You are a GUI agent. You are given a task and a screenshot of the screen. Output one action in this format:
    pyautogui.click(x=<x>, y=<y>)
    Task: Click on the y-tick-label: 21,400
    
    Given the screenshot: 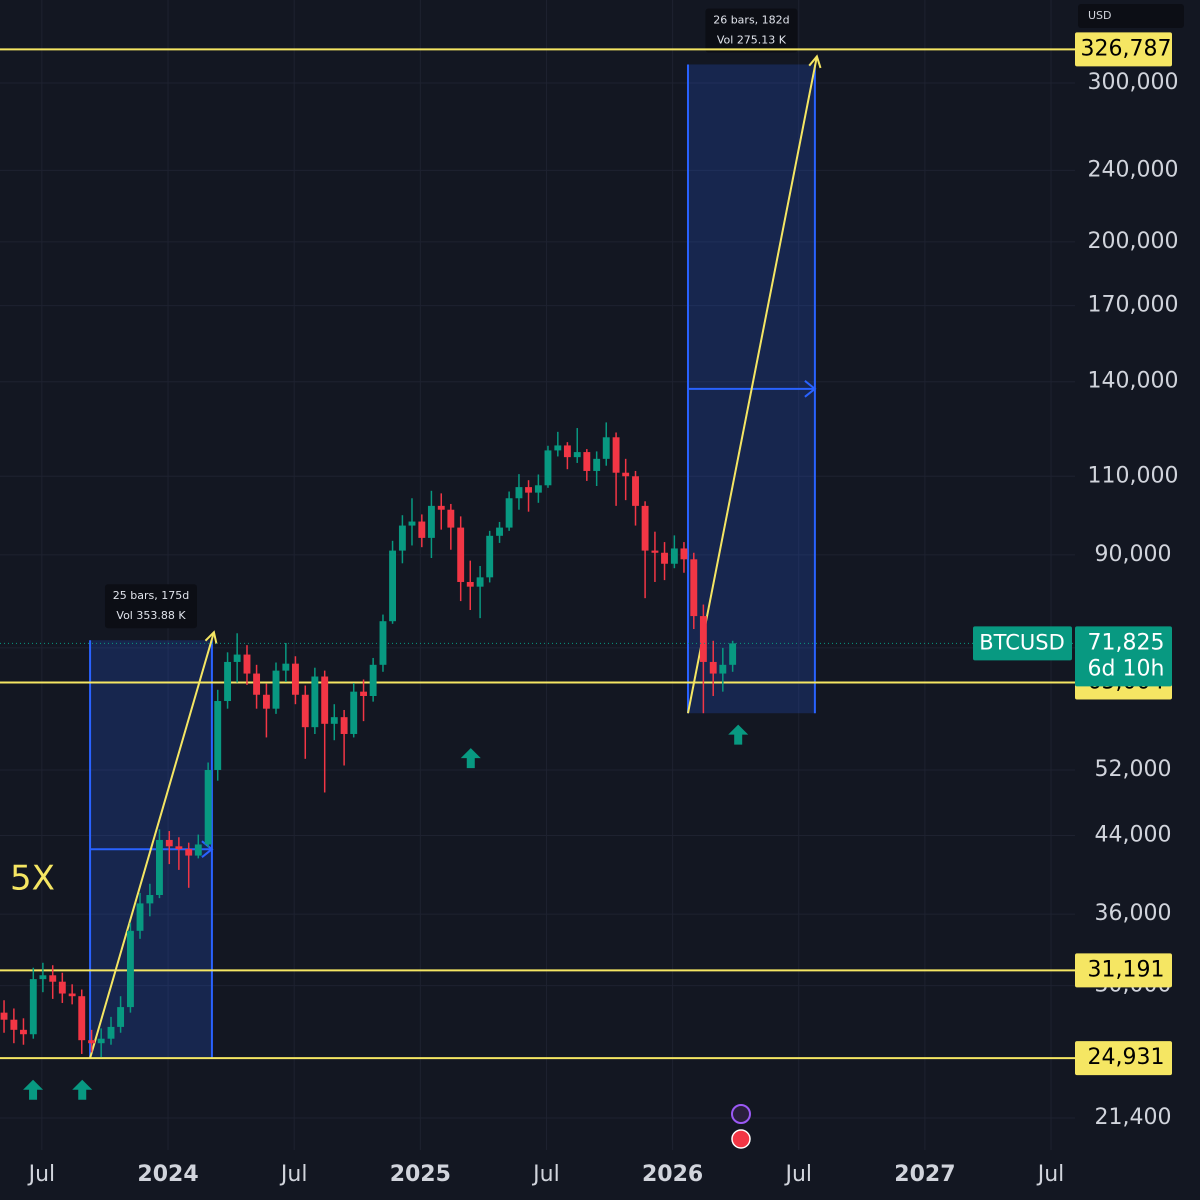 What is the action you would take?
    pyautogui.click(x=1133, y=1117)
    